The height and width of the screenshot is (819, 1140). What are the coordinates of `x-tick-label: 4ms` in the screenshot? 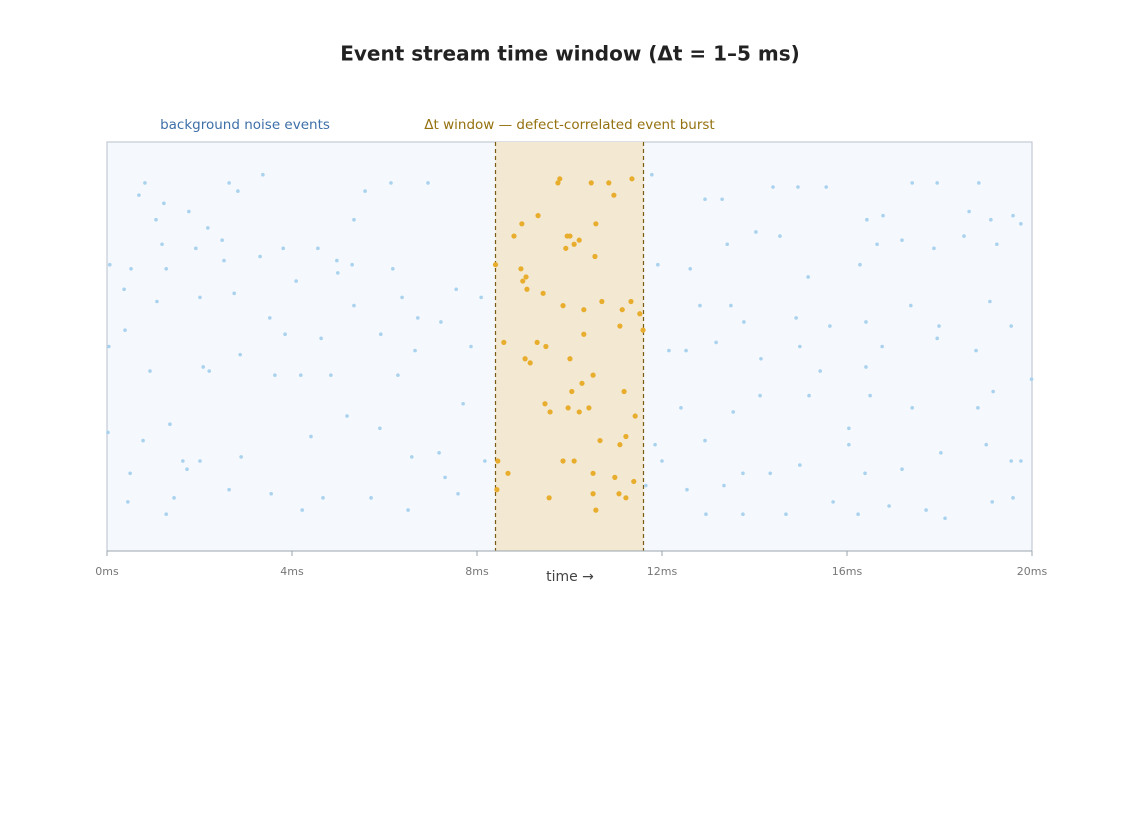 It's located at (292, 571).